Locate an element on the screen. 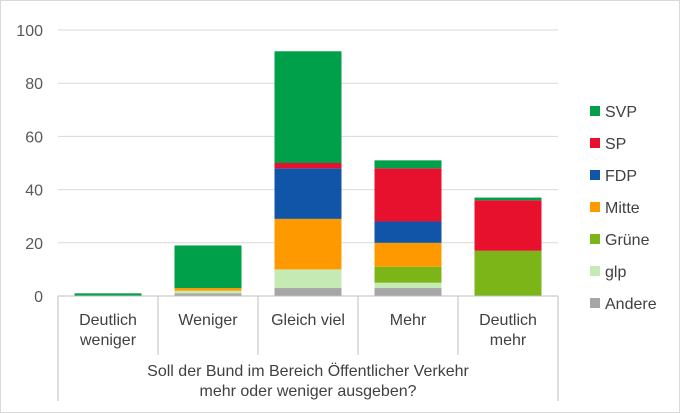 The height and width of the screenshot is (413, 680). legend-swatch-sp is located at coordinates (595, 143).